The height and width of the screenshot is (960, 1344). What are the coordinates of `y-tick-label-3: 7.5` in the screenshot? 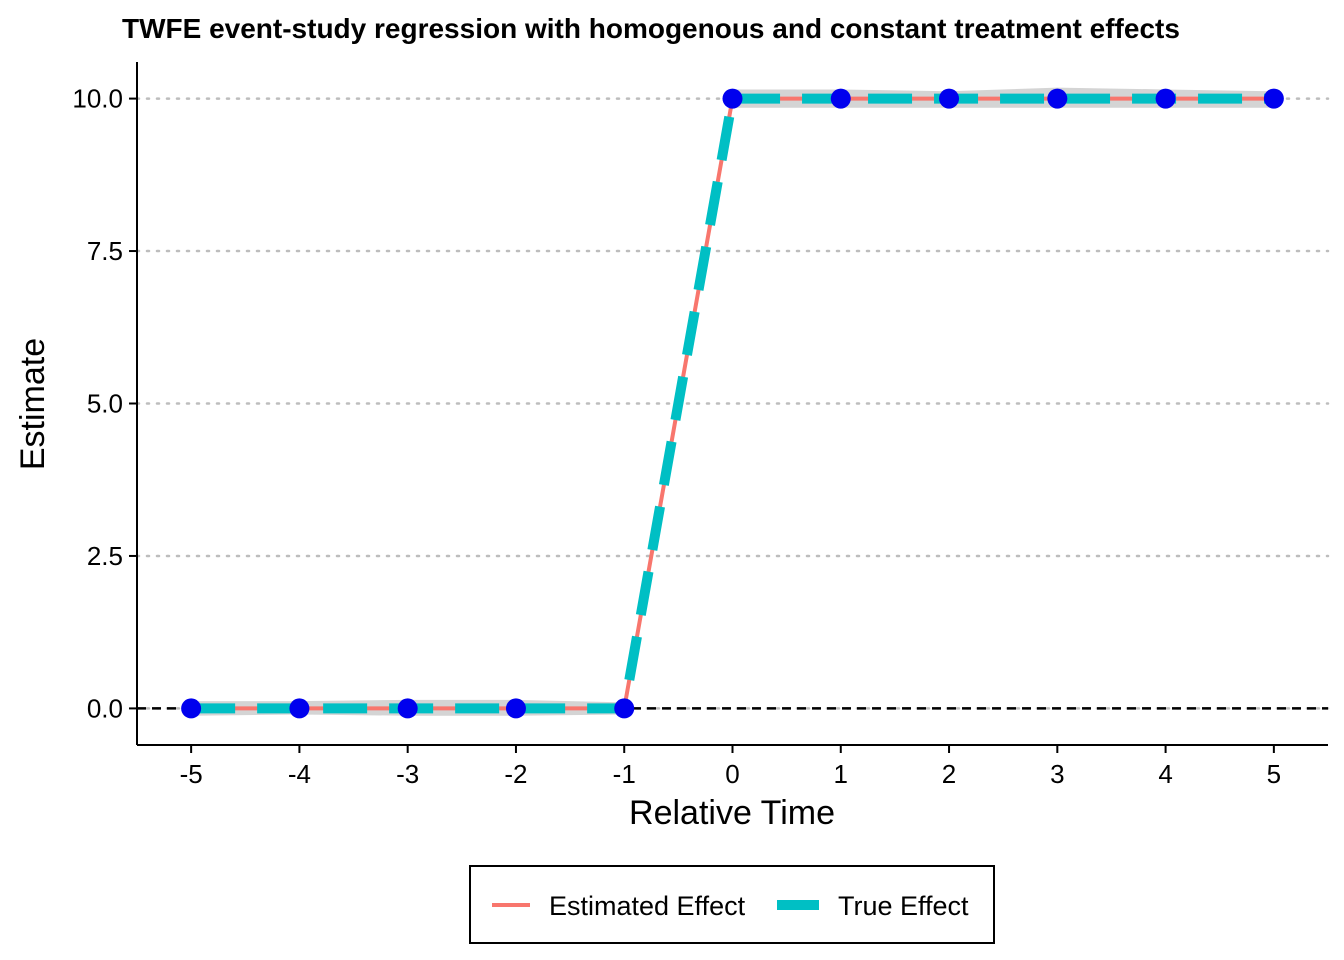 It's located at (105, 251).